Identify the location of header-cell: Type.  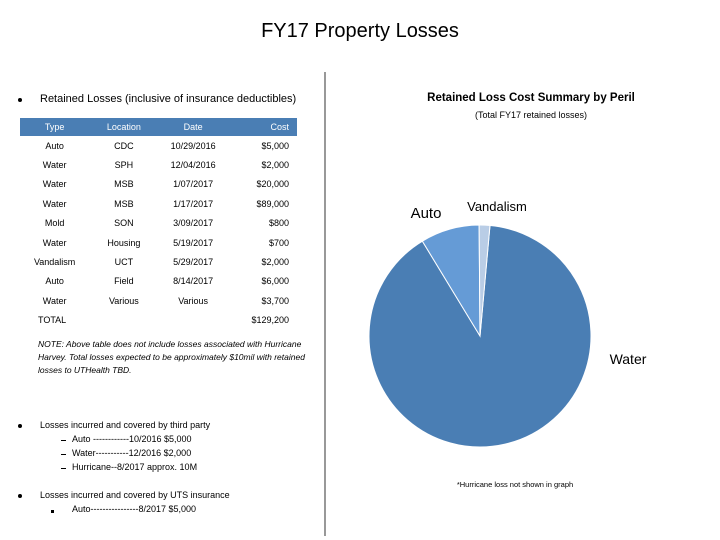
(55, 127).